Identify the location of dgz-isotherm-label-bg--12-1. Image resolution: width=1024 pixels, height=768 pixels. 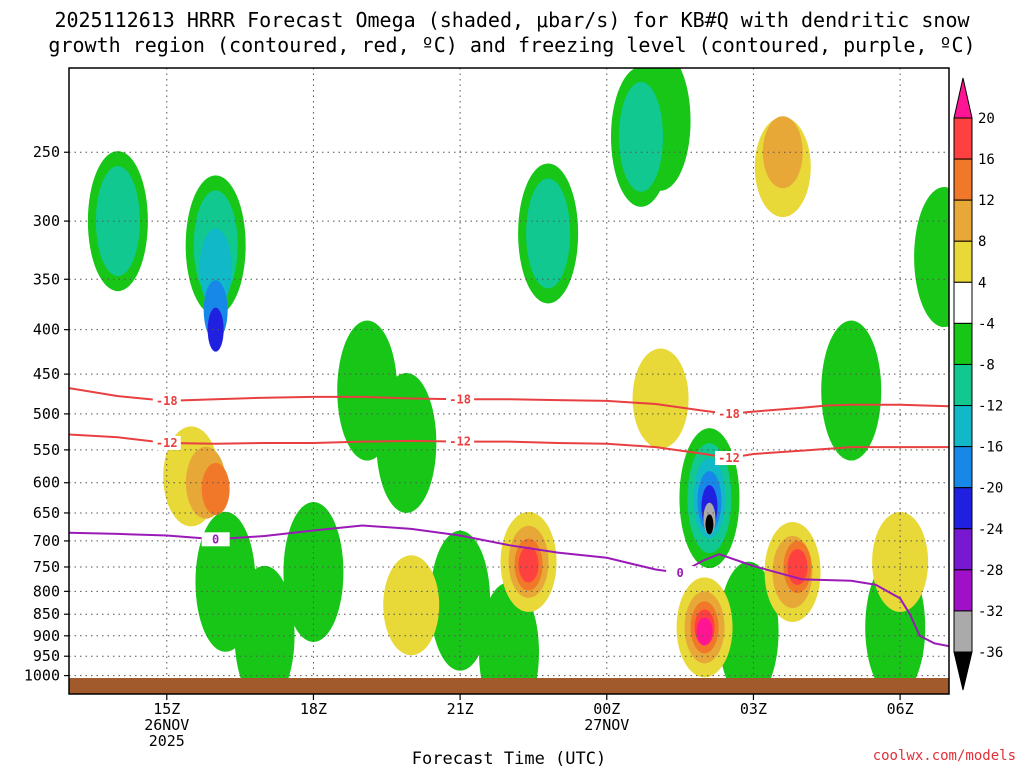
(460, 441).